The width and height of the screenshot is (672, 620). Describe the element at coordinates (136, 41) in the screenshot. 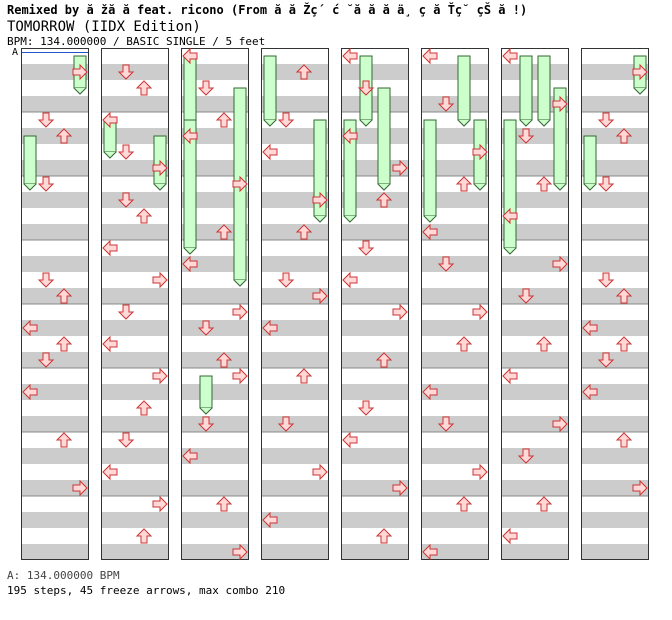

I see `chart-info: BPM: 134.000000 / BASIC SINGLE / 5 feet` at that location.